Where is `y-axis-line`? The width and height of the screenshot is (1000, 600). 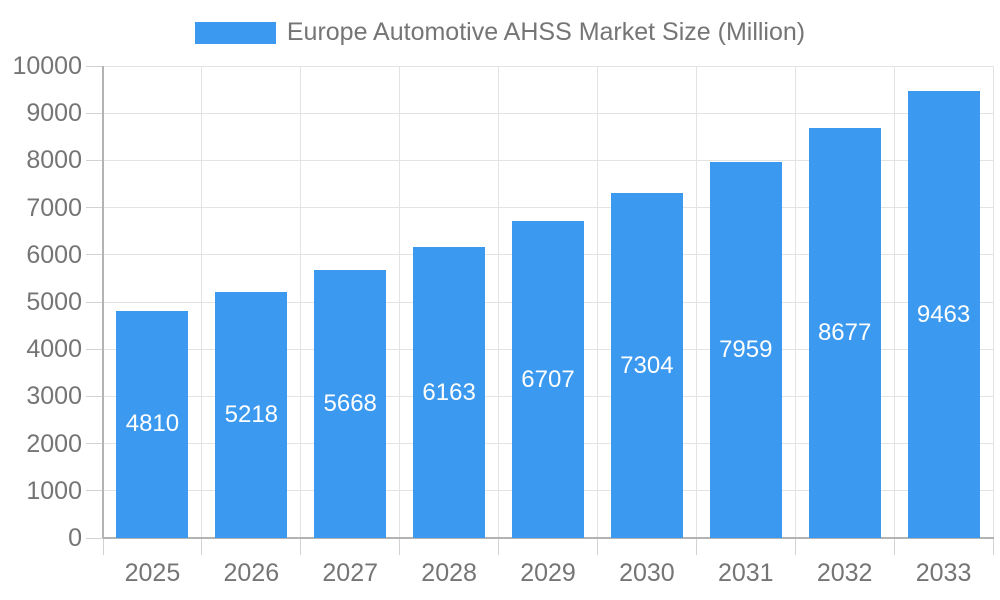
y-axis-line is located at coordinates (103, 302).